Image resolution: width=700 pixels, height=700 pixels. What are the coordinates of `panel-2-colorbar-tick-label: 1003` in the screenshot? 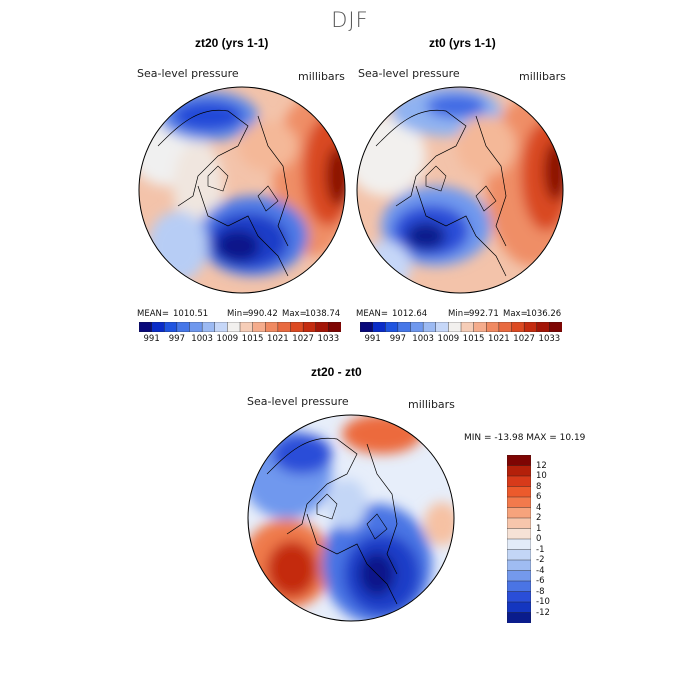 It's located at (423, 339).